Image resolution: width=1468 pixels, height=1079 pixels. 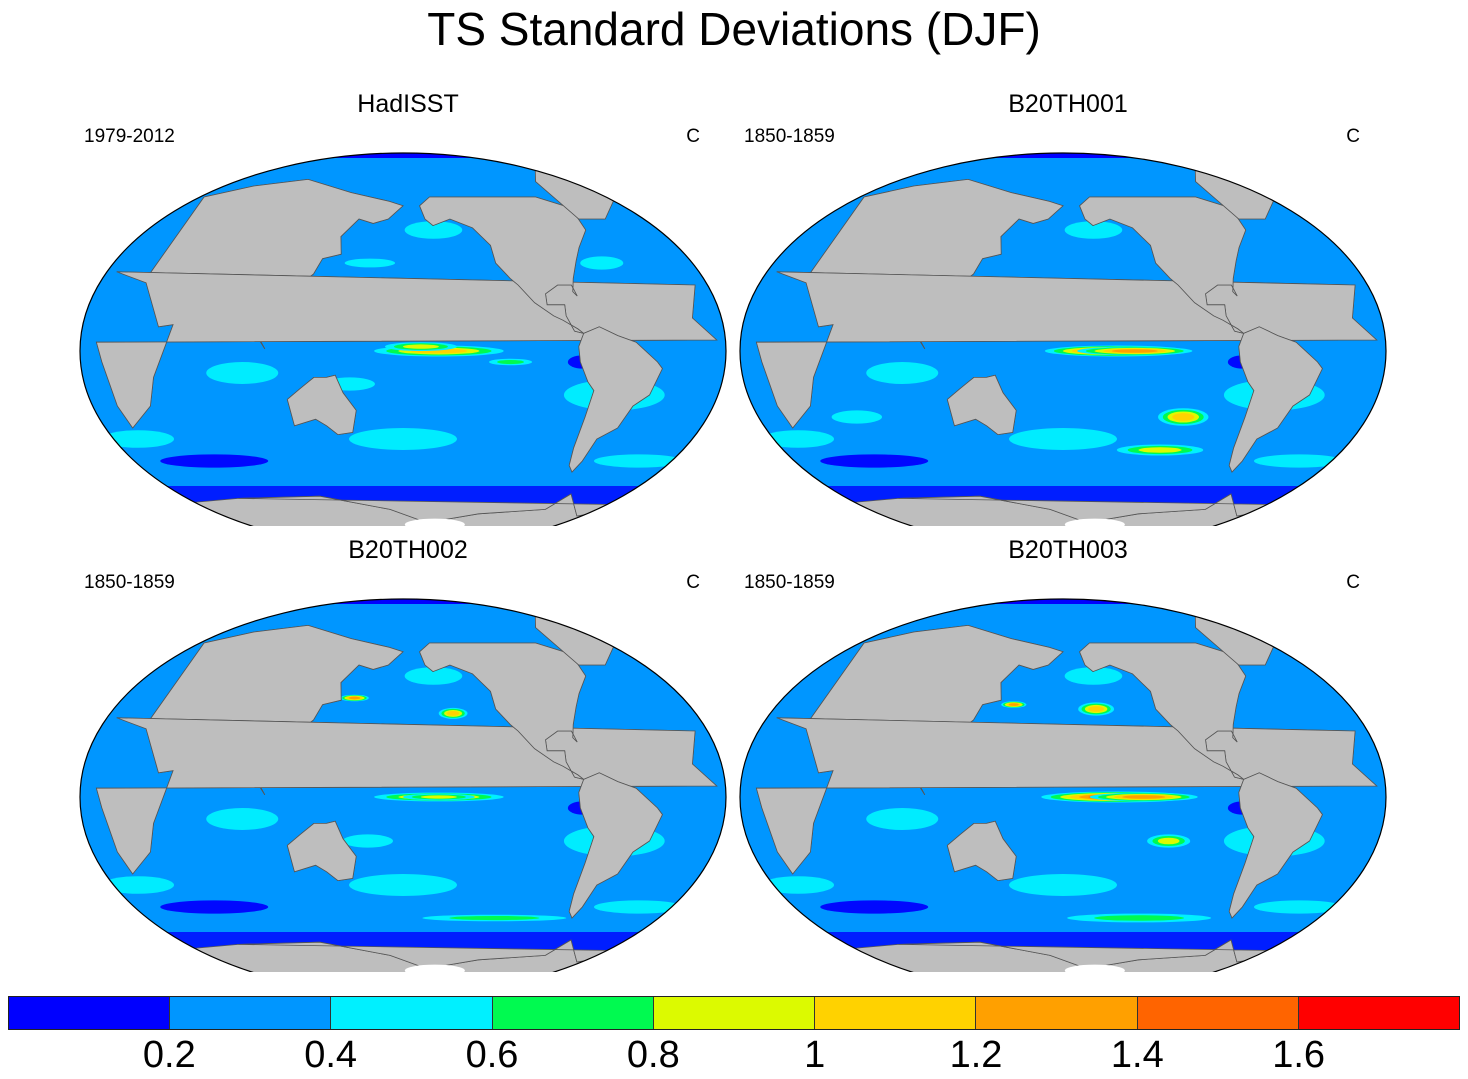 I want to click on period-label: 1979-2012, so click(x=129, y=136).